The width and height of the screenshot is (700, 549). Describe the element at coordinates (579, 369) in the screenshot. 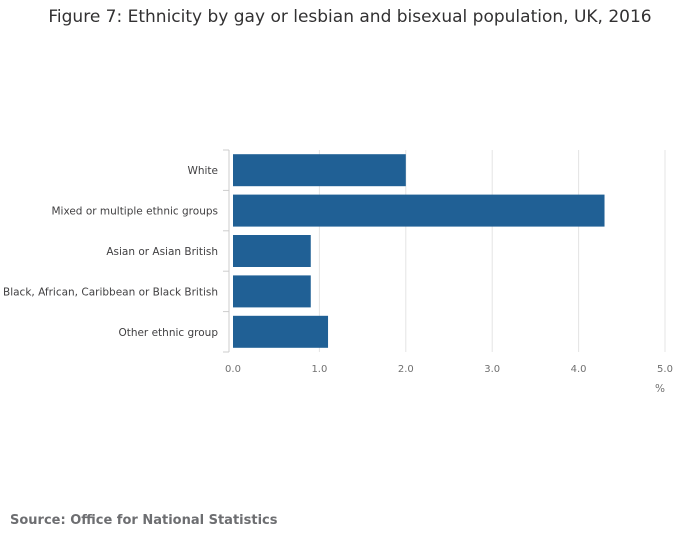

I see `x-tick-label: 4.0` at that location.